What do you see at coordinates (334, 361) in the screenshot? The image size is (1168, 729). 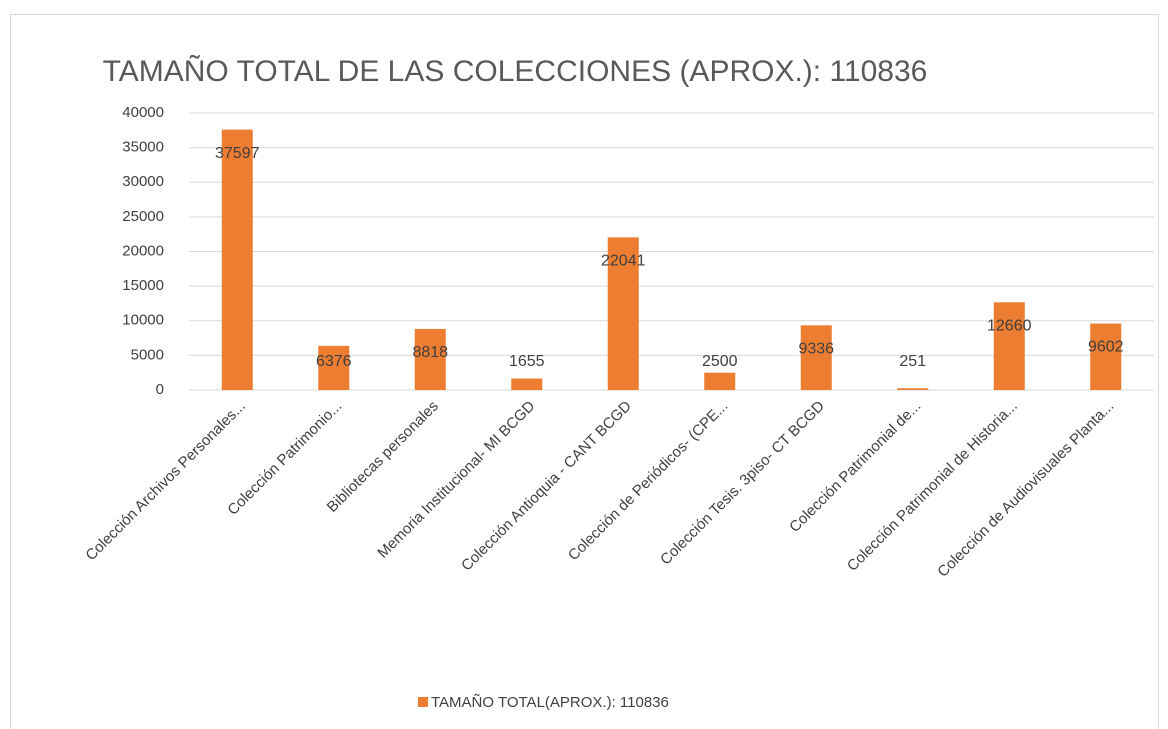 I see `data-label: 6376` at bounding box center [334, 361].